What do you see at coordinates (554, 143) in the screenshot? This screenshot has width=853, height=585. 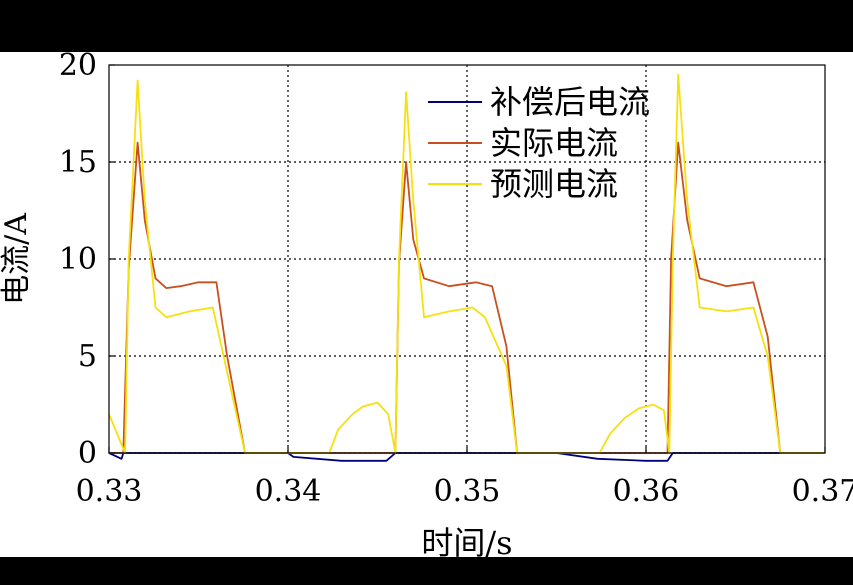 I see `legend-label-2: 实际电流` at bounding box center [554, 143].